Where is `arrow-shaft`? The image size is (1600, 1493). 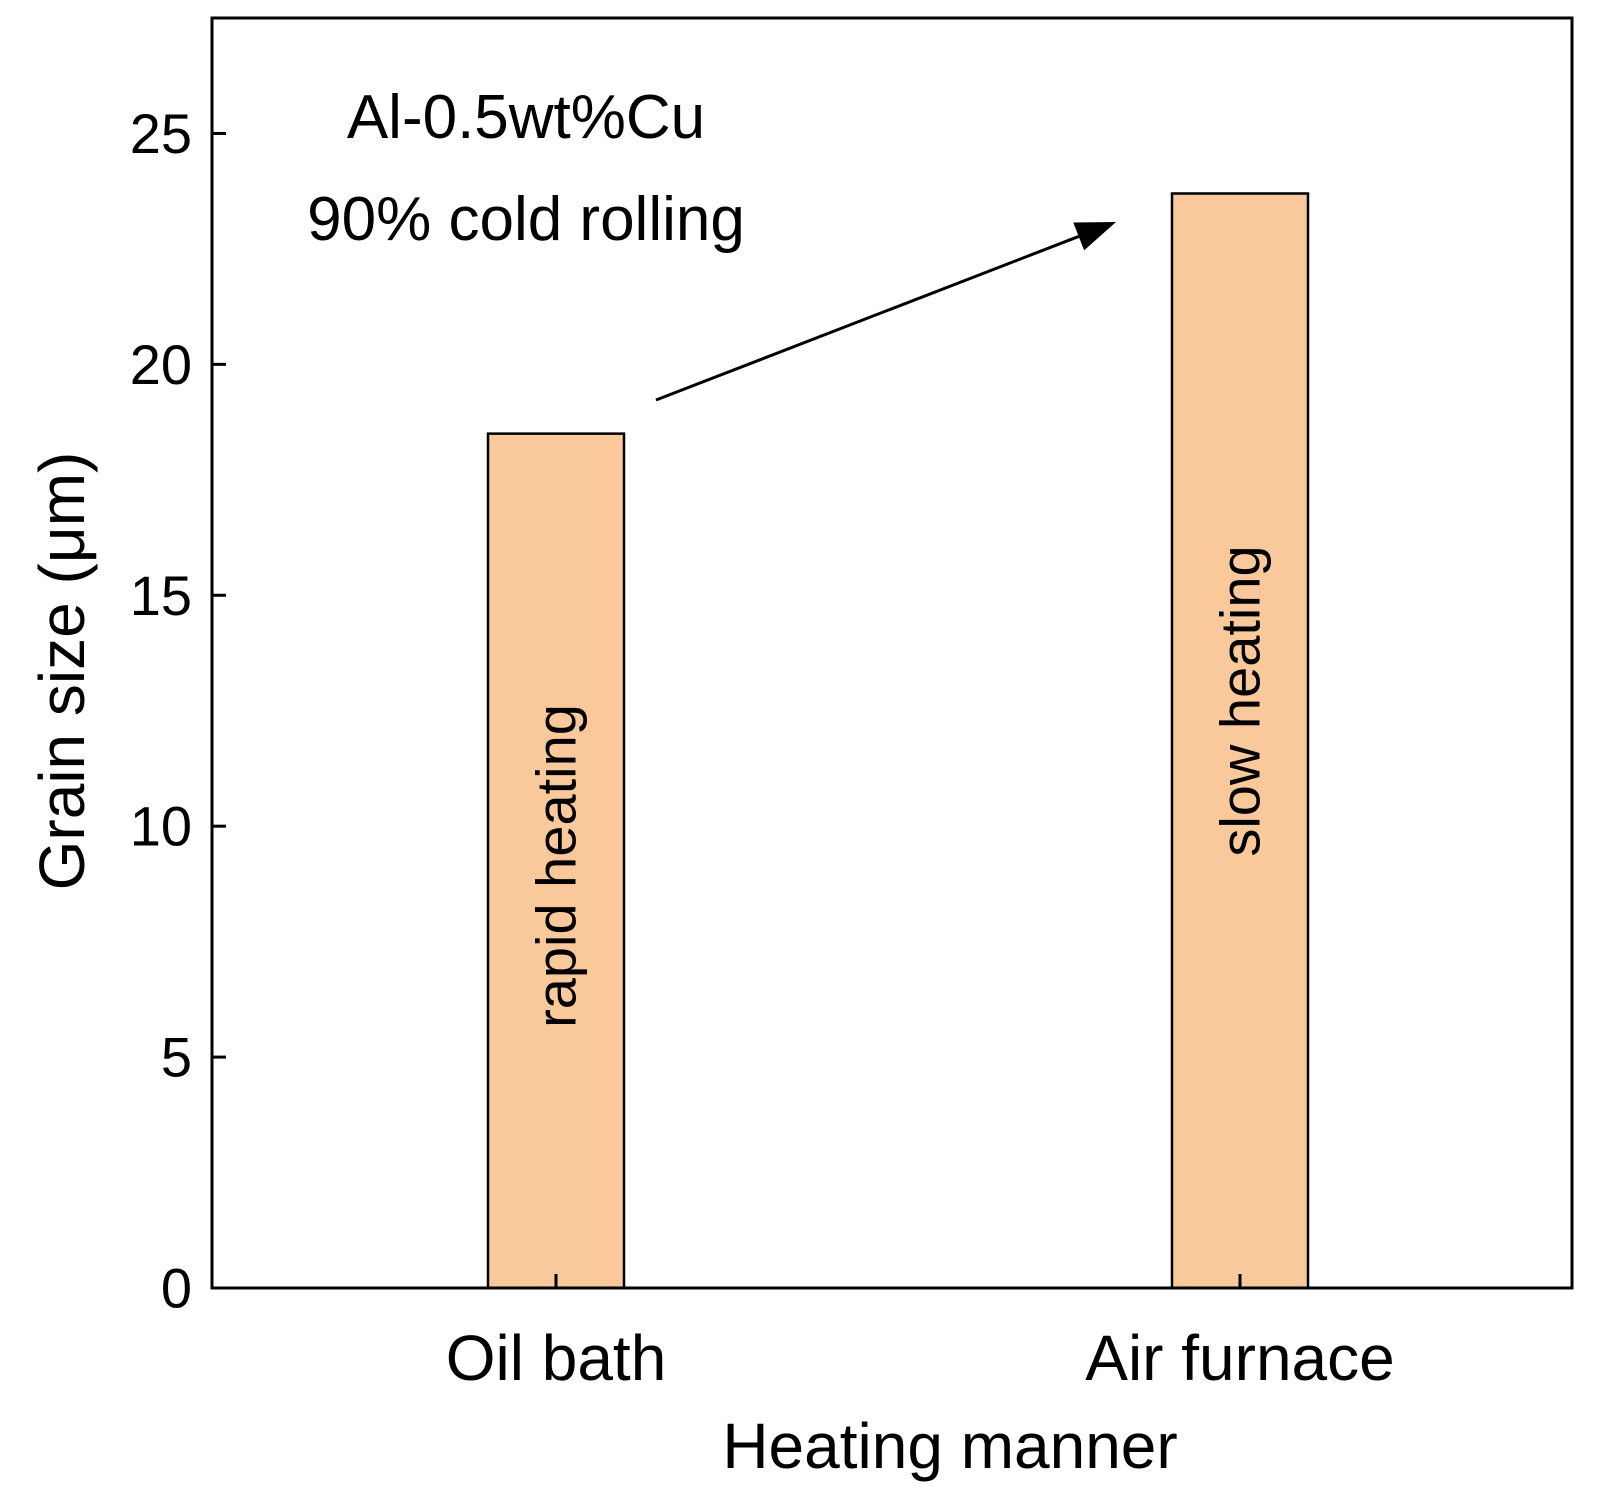 arrow-shaft is located at coordinates (867, 318).